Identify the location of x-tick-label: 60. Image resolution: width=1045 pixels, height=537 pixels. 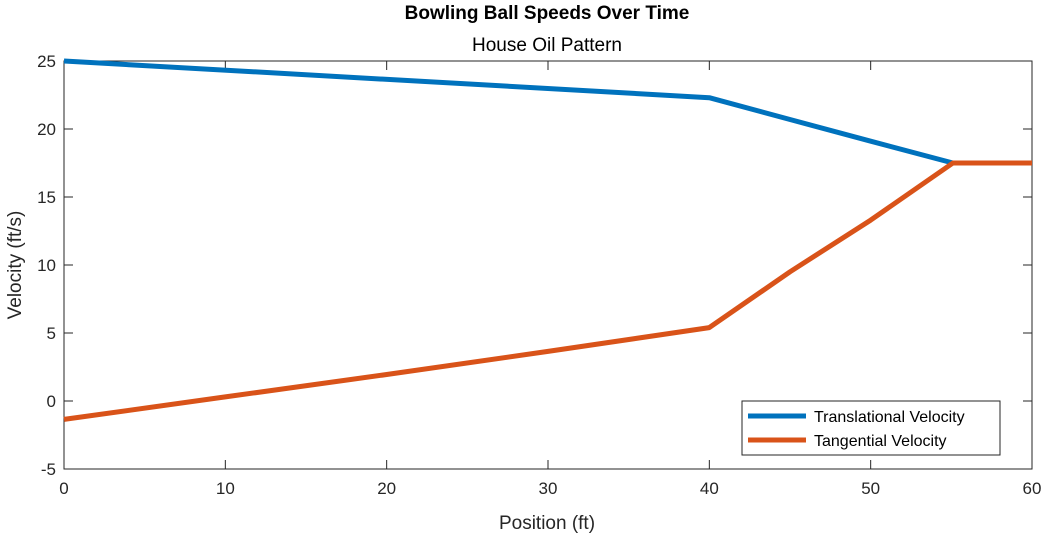
(1032, 488).